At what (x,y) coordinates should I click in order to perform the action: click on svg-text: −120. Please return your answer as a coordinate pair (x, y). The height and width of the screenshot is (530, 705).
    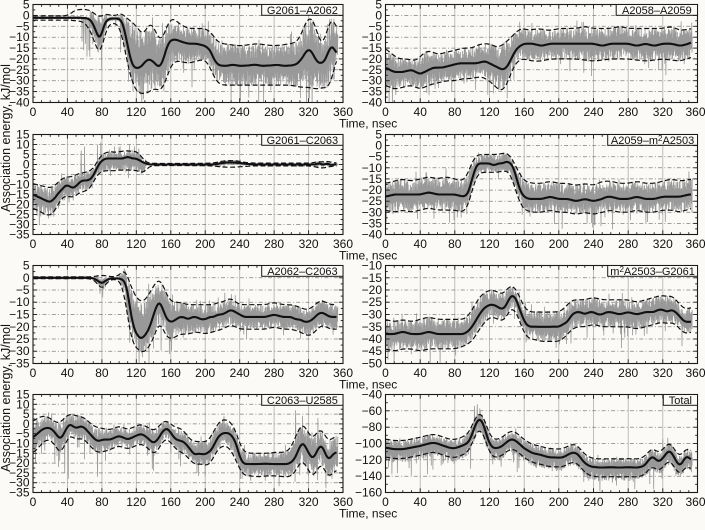
    Looking at the image, I should click on (368, 460).